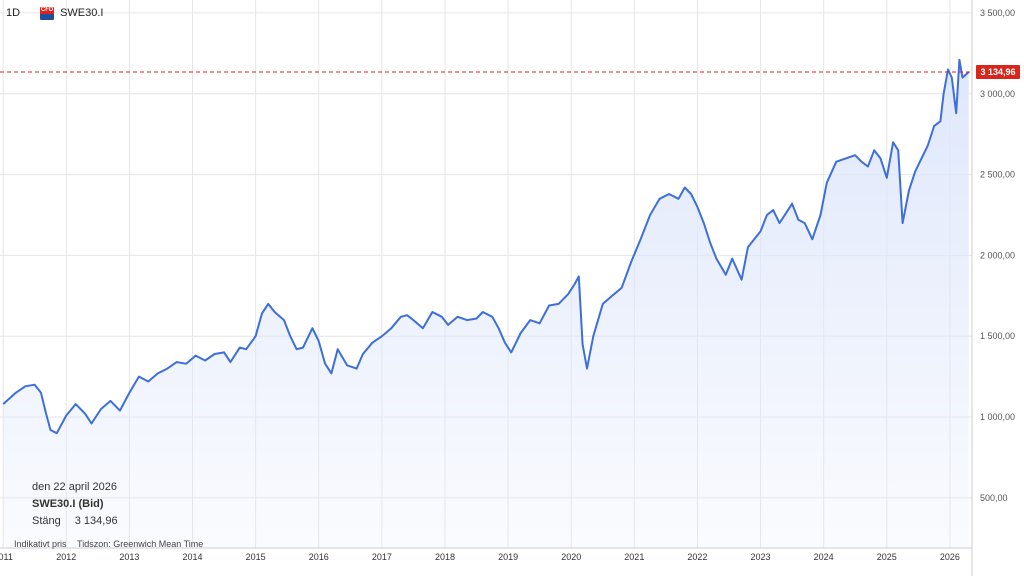  Describe the element at coordinates (75, 487) in the screenshot. I see `tooltip-date: den 22 april 2026` at that location.